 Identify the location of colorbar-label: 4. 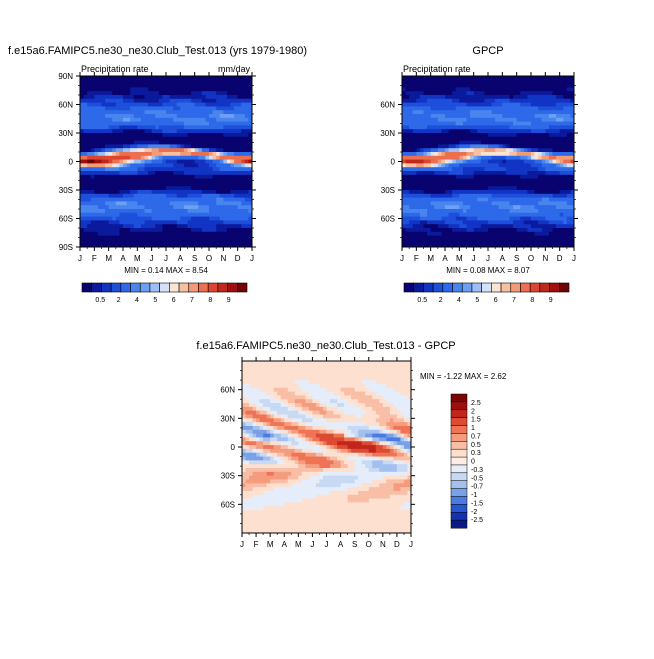
(137, 300).